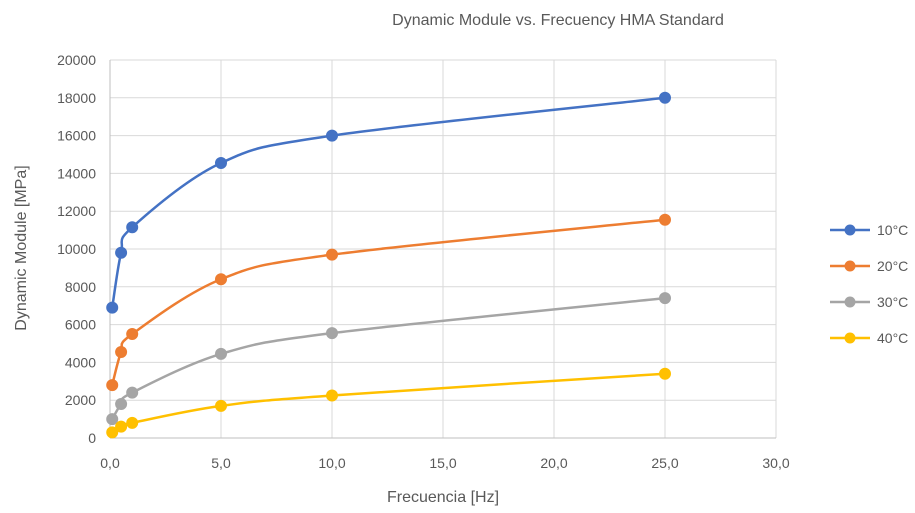 This screenshot has height=513, width=915. I want to click on y-tick-label: 8000, so click(80, 287).